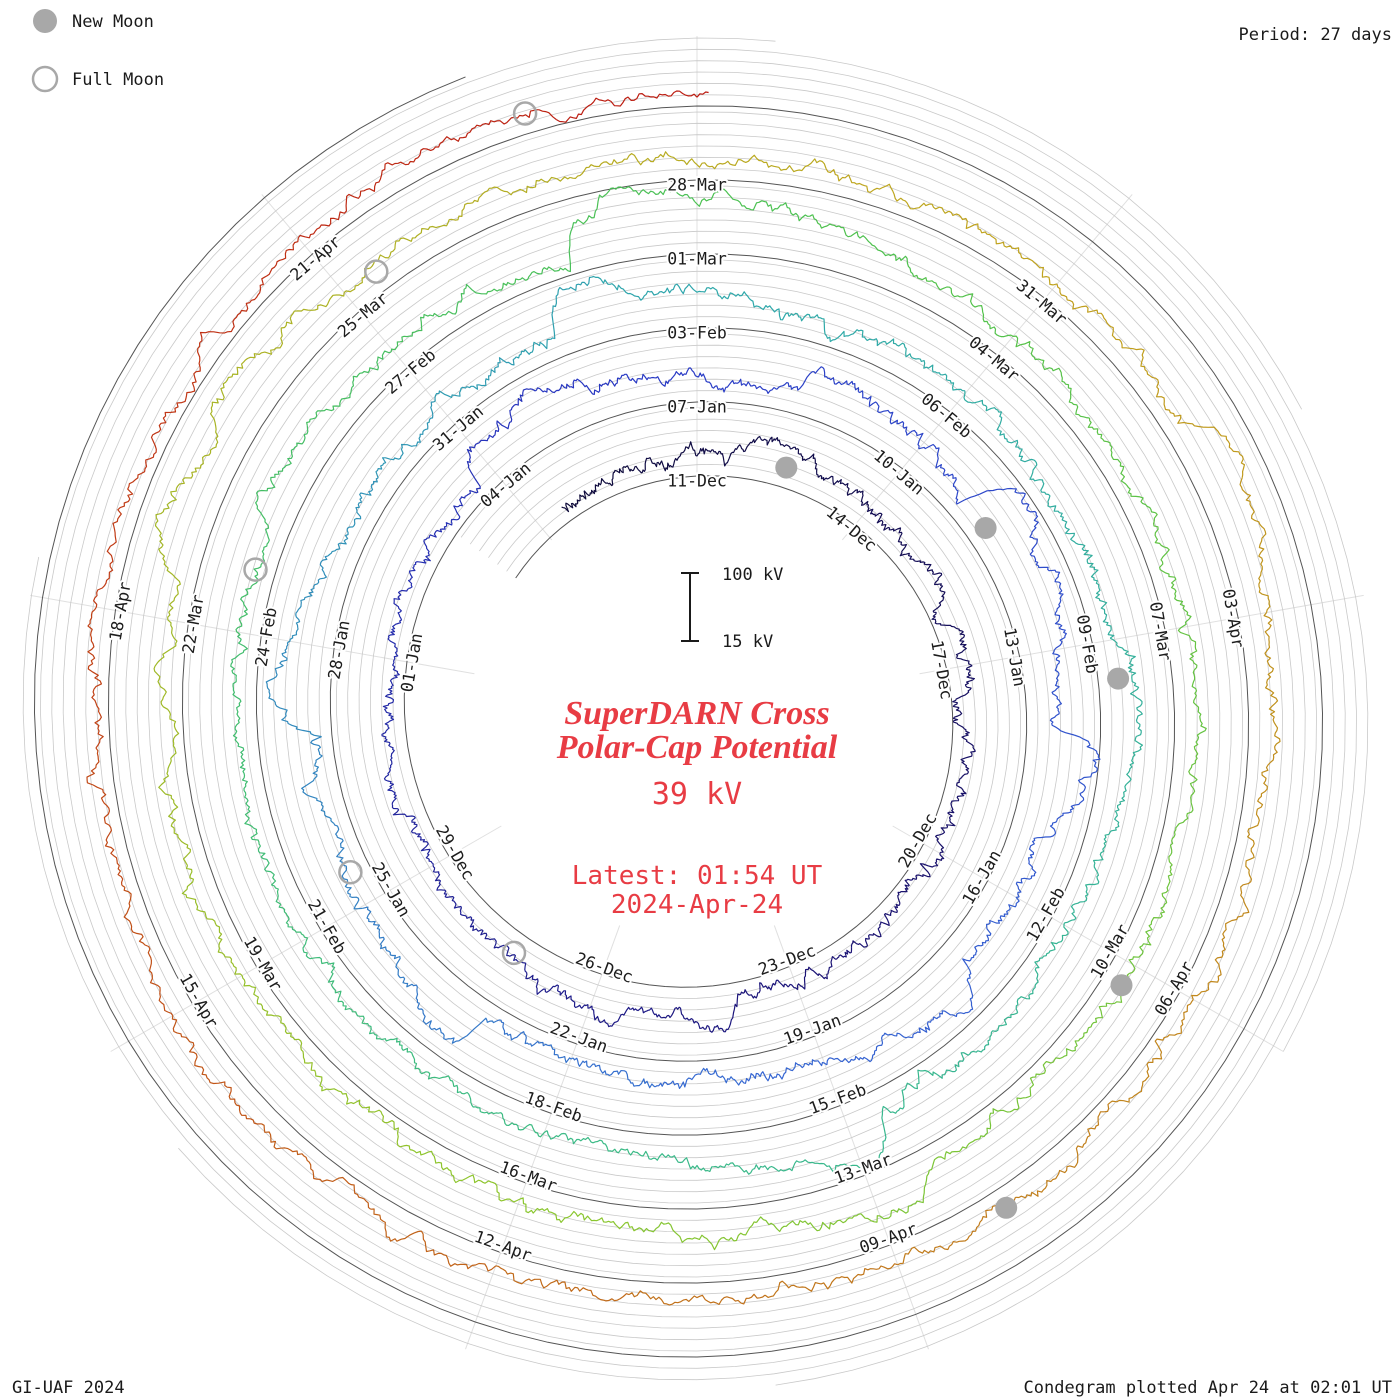 This screenshot has width=1400, height=1400. I want to click on date-label: 17-Dec, so click(941, 670).